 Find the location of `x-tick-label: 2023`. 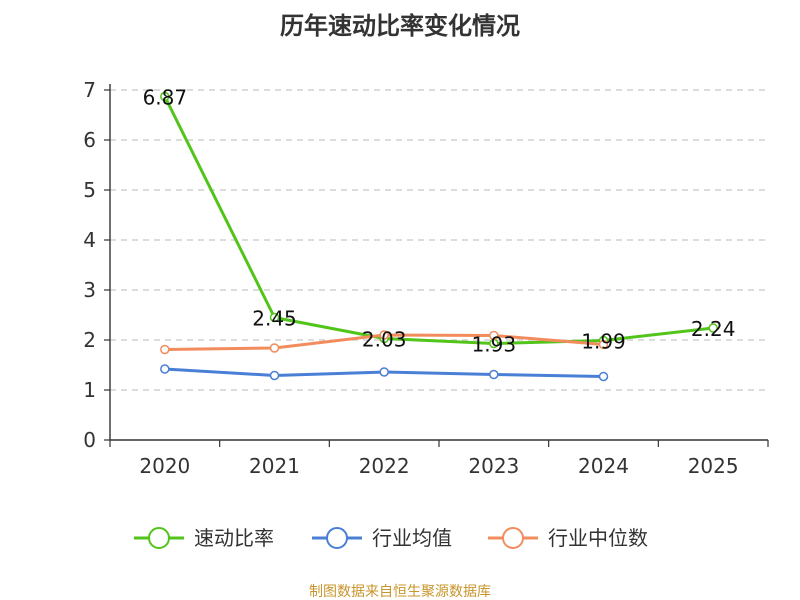

x-tick-label: 2023 is located at coordinates (493, 466).